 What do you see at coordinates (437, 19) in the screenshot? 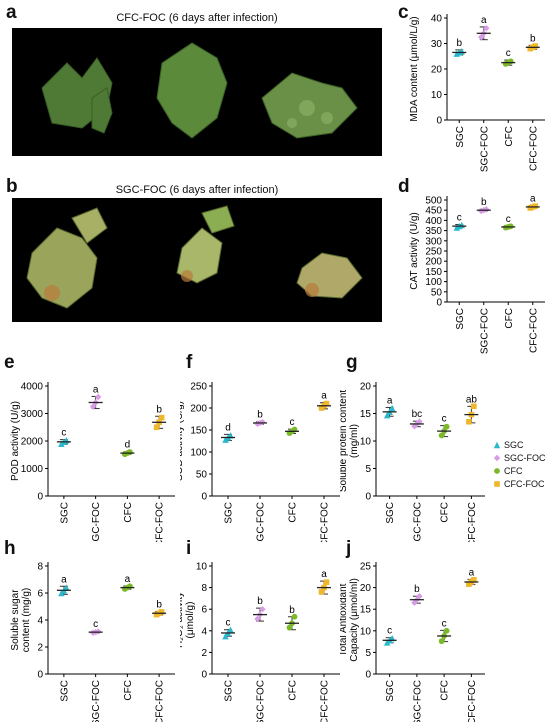
I see `y-tick-label: 40` at bounding box center [437, 19].